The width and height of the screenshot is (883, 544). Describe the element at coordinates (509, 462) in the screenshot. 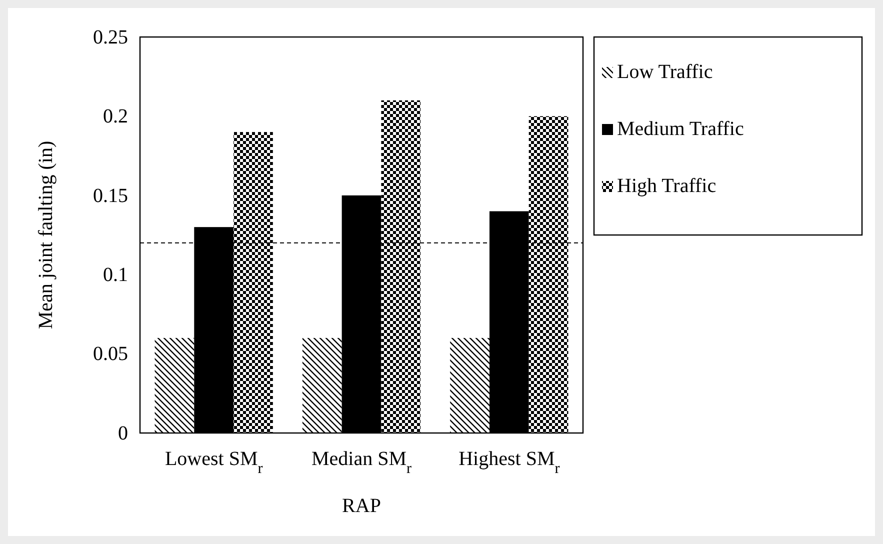

I see `x-tick-label: Highest SM$_{r}$` at that location.